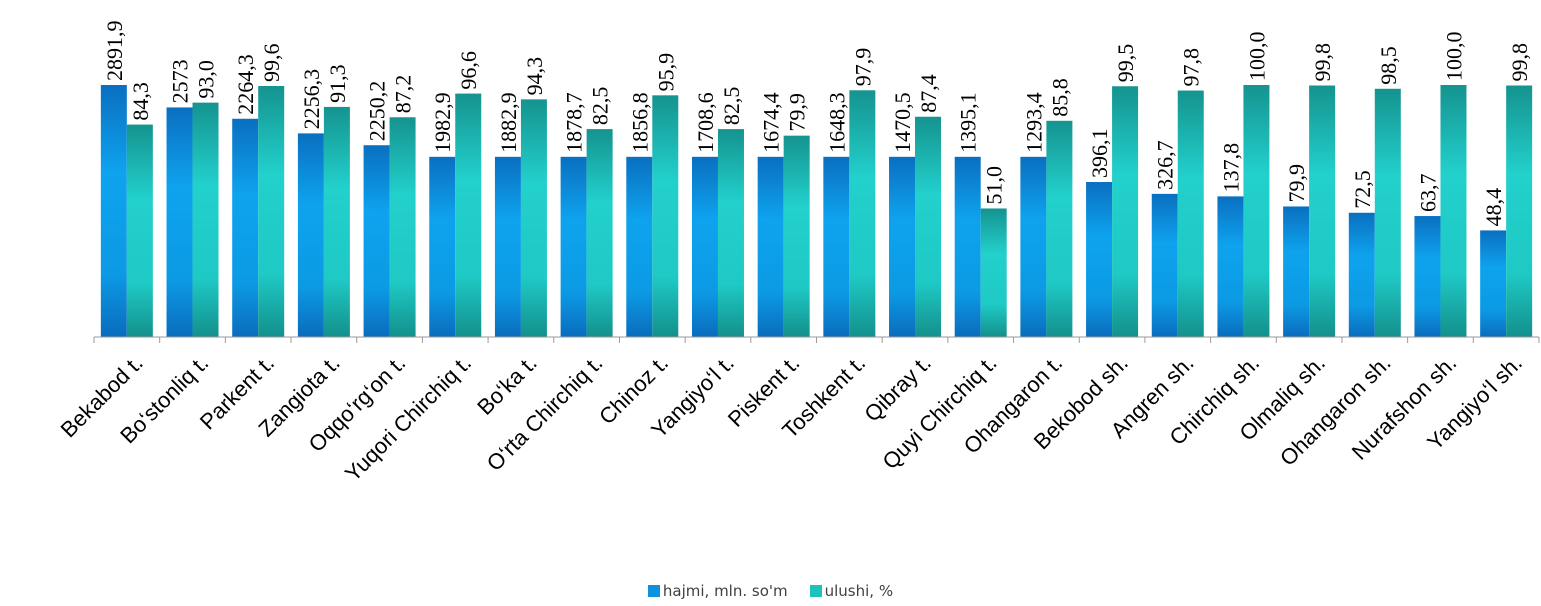 The height and width of the screenshot is (606, 1541). I want to click on data-label-ulushi: 94,3, so click(534, 76).